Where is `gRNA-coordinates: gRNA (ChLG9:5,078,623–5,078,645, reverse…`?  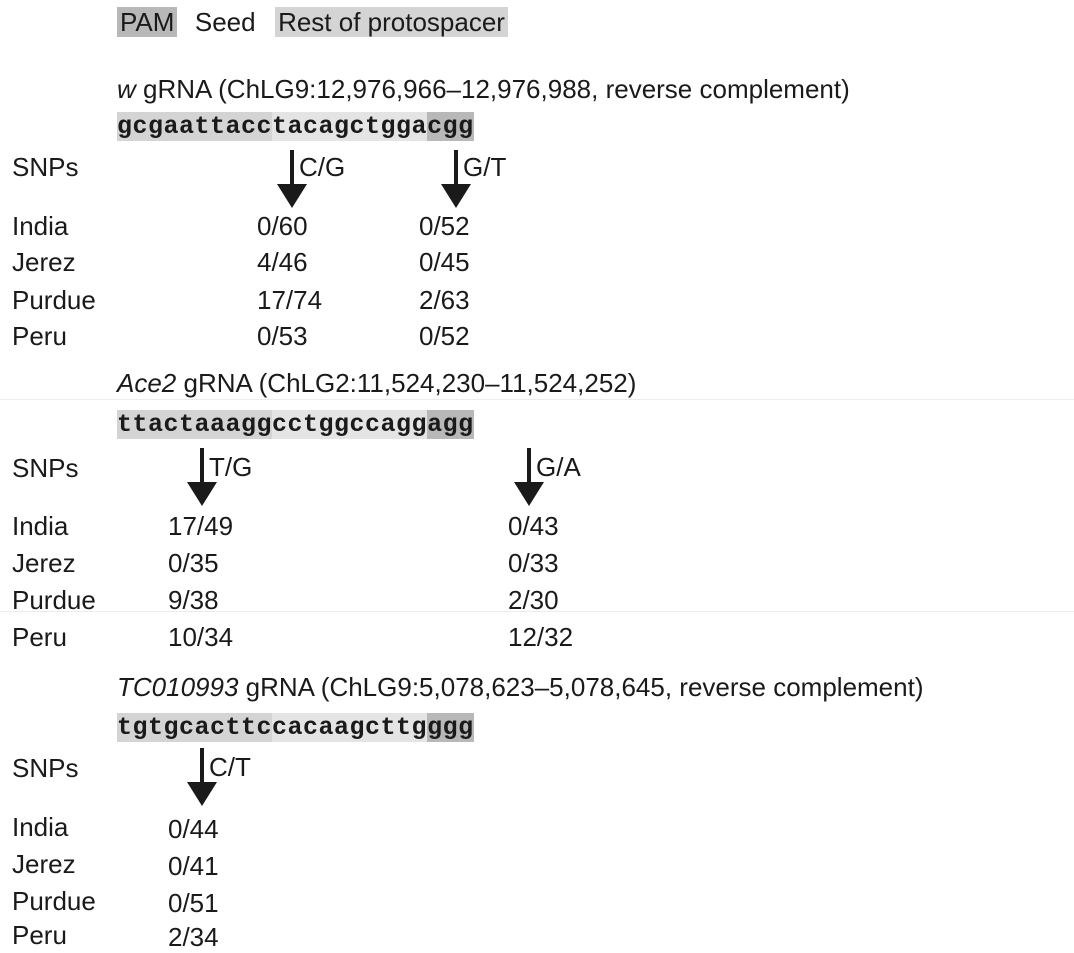
gRNA-coordinates: gRNA (ChLG9:5,078,623–5,078,645, reverse… is located at coordinates (581, 687).